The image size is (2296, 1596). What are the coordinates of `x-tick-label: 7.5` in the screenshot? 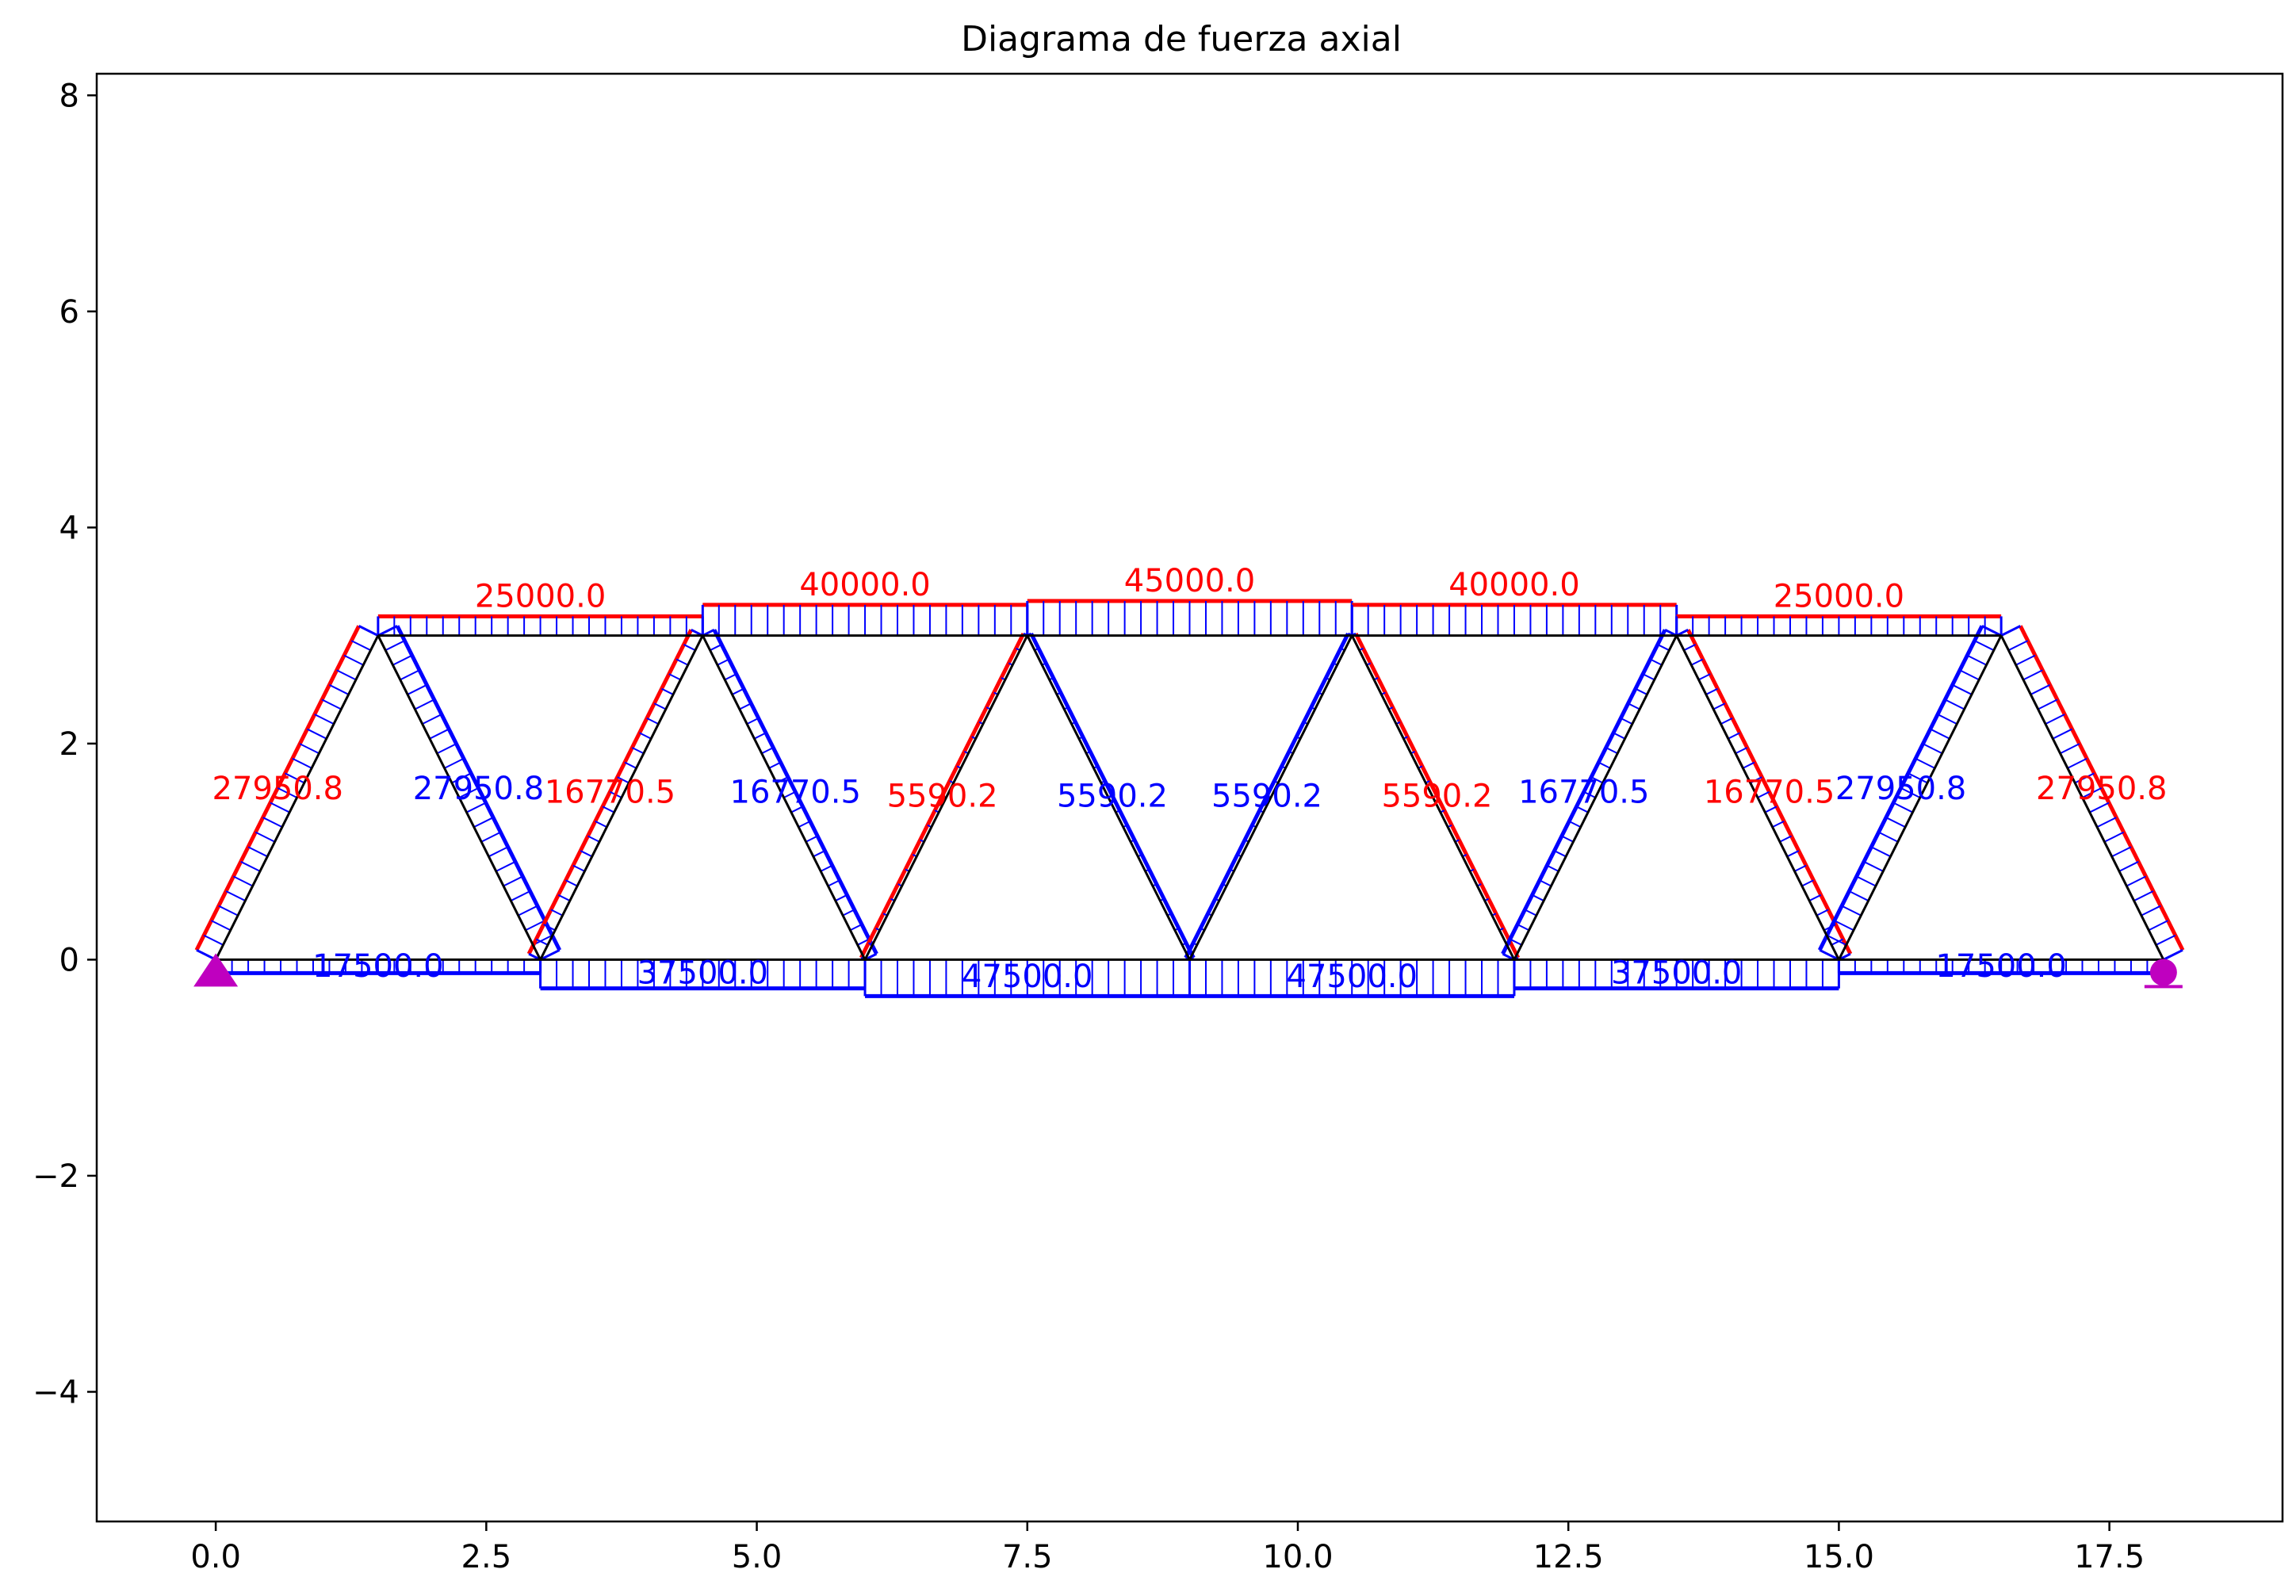 It's located at (1028, 1557).